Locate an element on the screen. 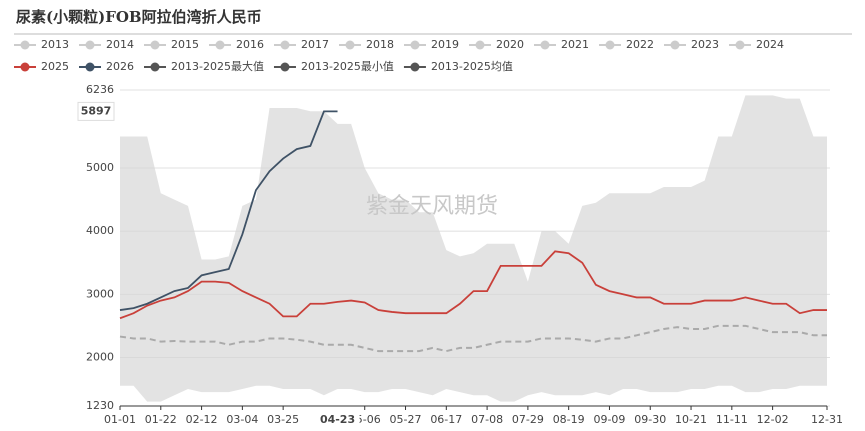 The height and width of the screenshot is (431, 865). hover-x-box is located at coordinates (337, 420).